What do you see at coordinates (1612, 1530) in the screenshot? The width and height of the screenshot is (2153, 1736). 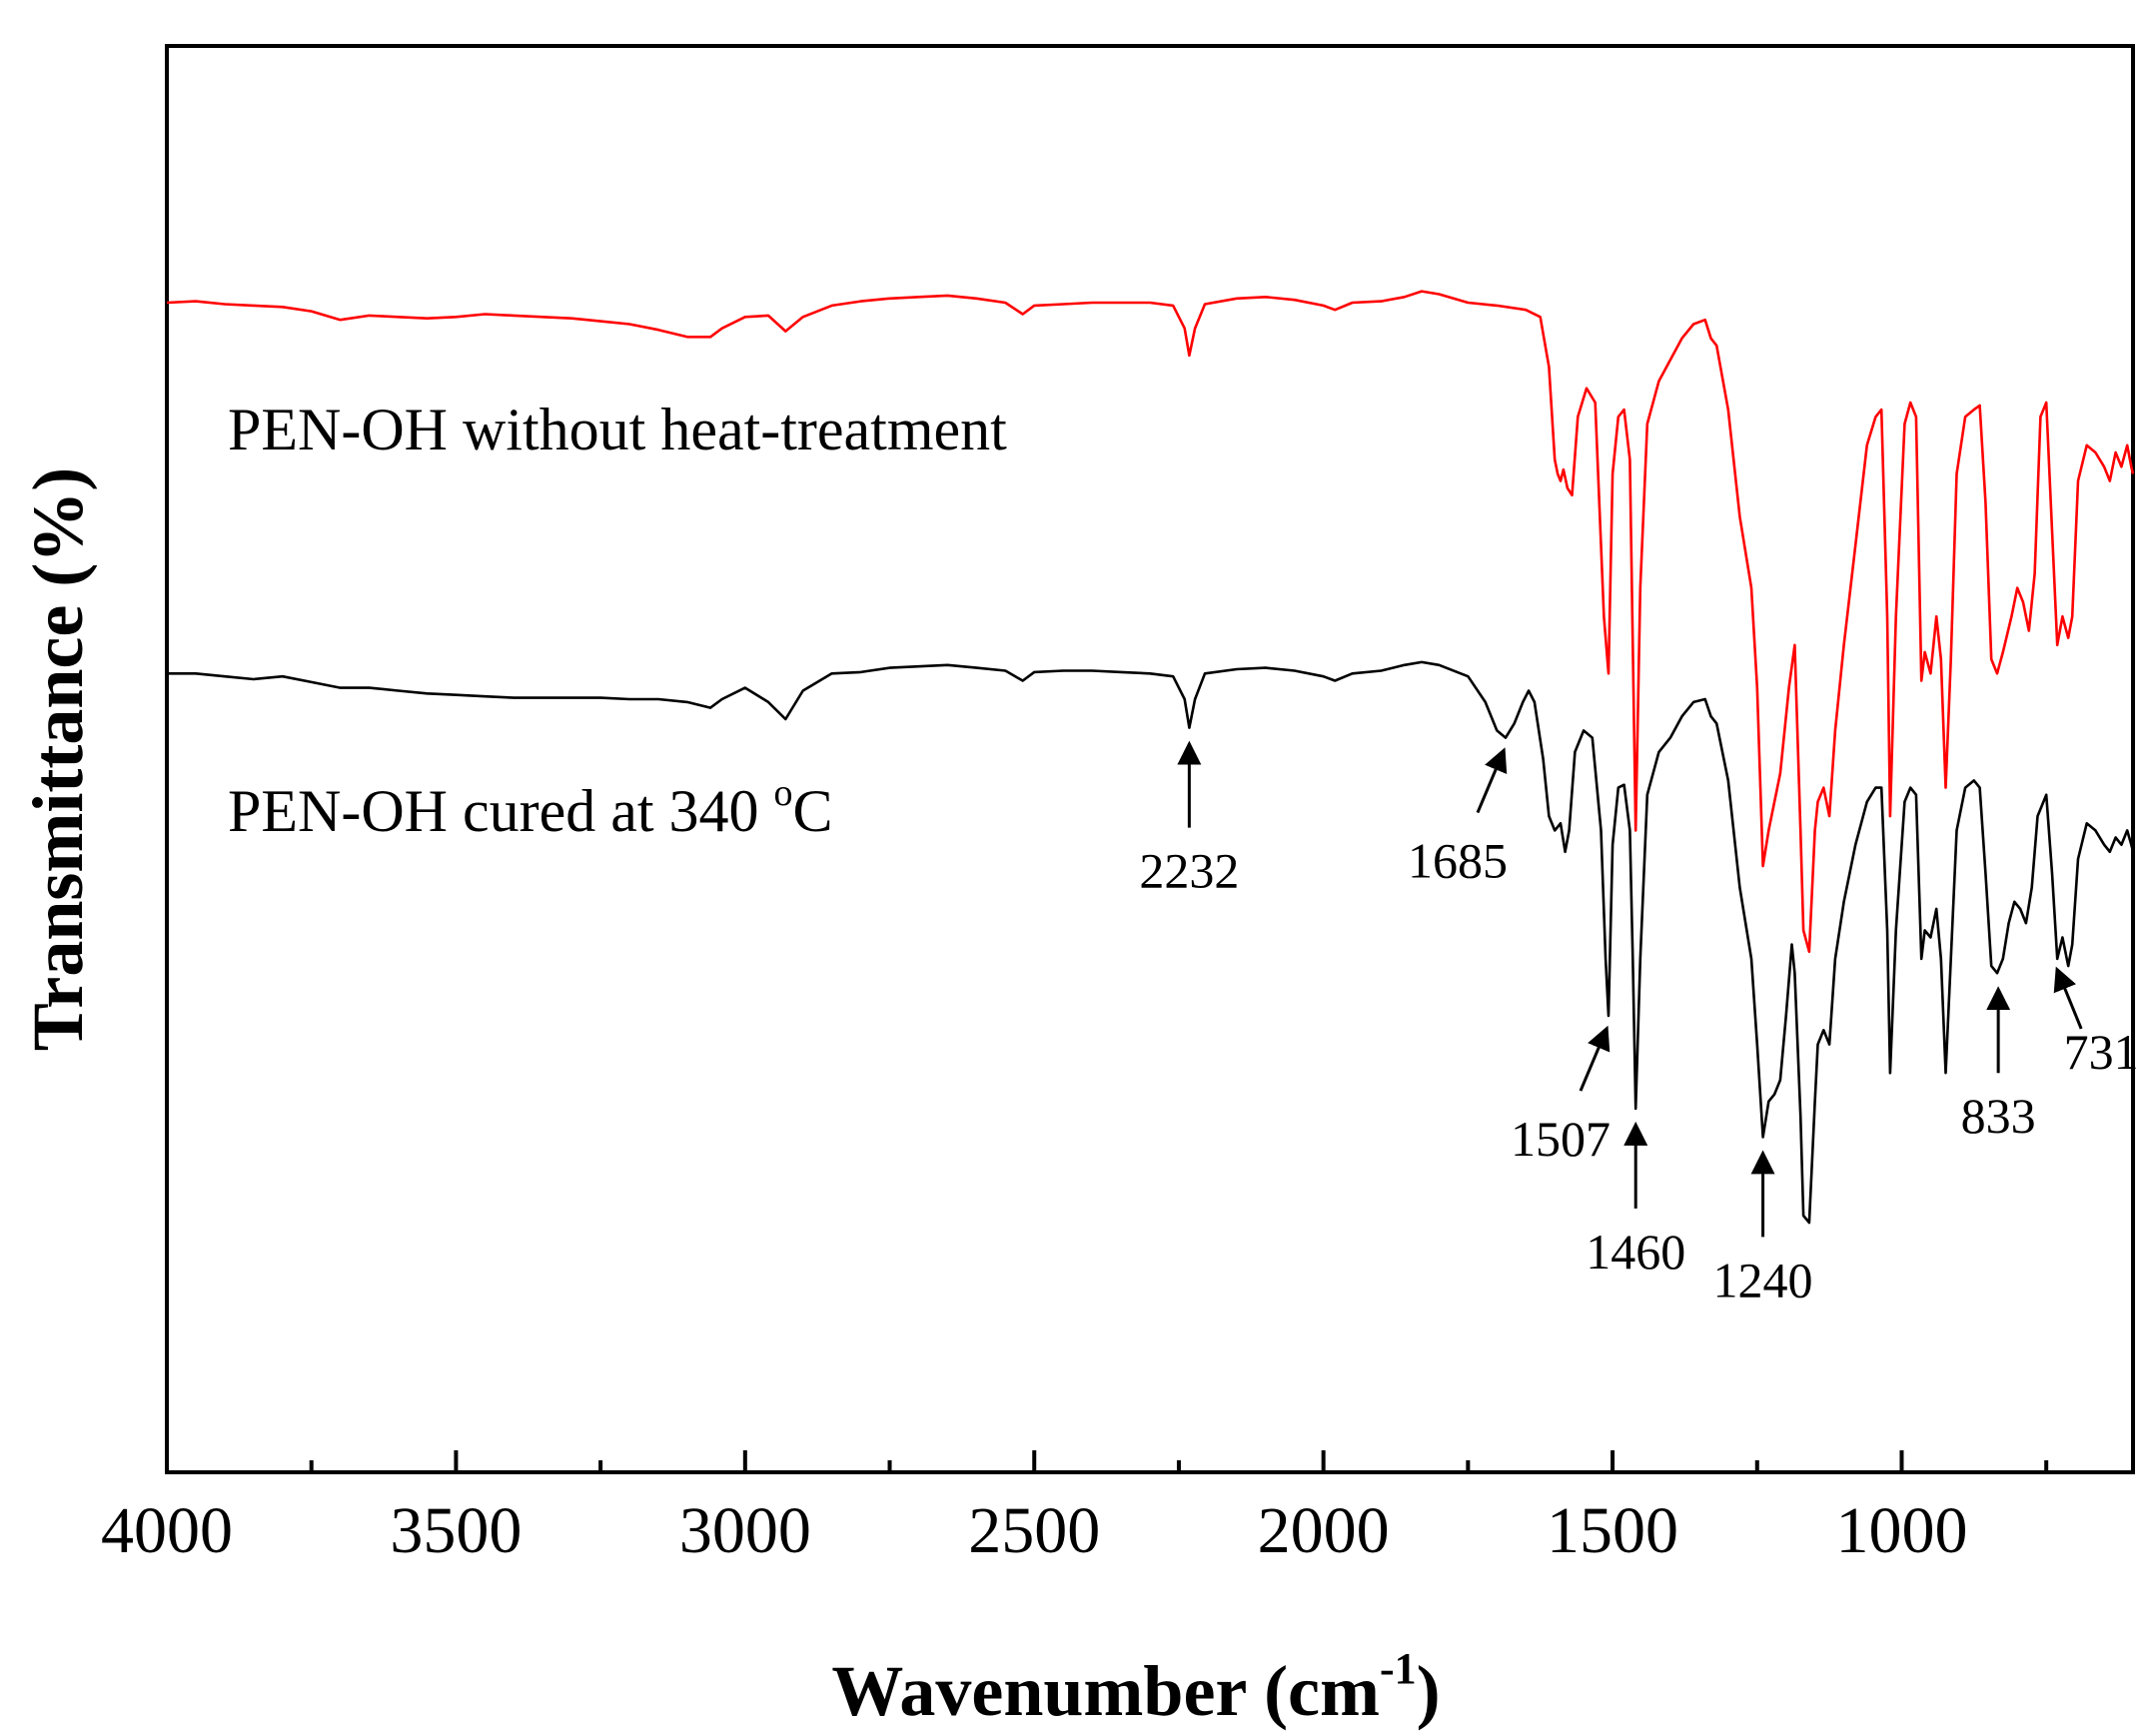 I see `x-tick-label: 1500` at bounding box center [1612, 1530].